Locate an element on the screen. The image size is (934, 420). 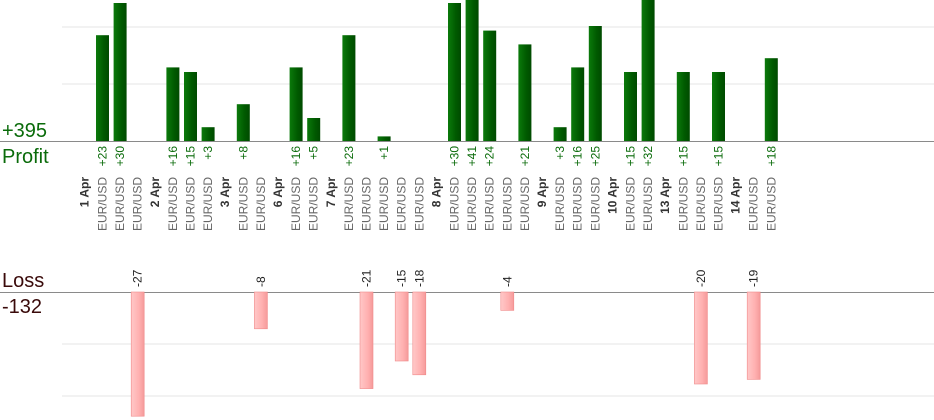
date-label: 2 Apr is located at coordinates (155, 192).